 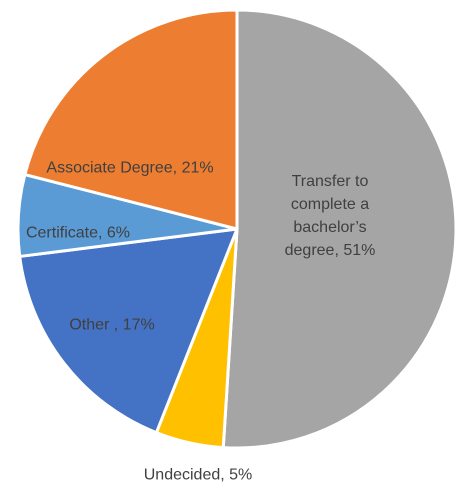 What do you see at coordinates (112, 325) in the screenshot?
I see `slice-label: Other , 17%` at bounding box center [112, 325].